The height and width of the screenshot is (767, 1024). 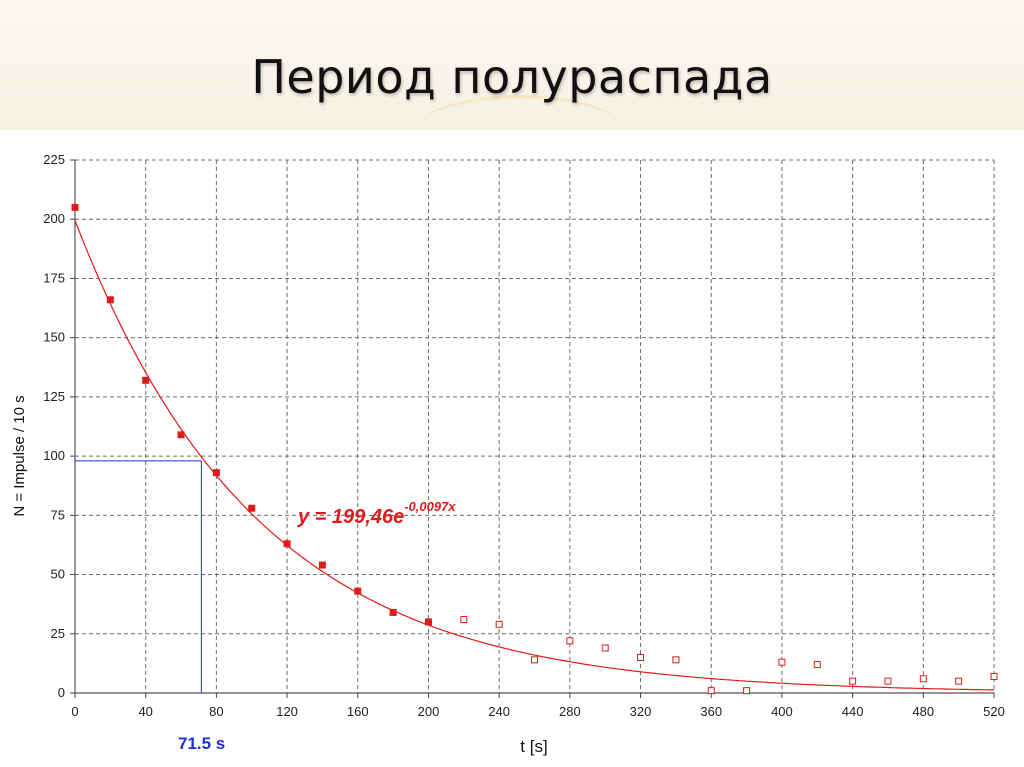 I want to click on x-tick-label: 360, so click(x=711, y=711).